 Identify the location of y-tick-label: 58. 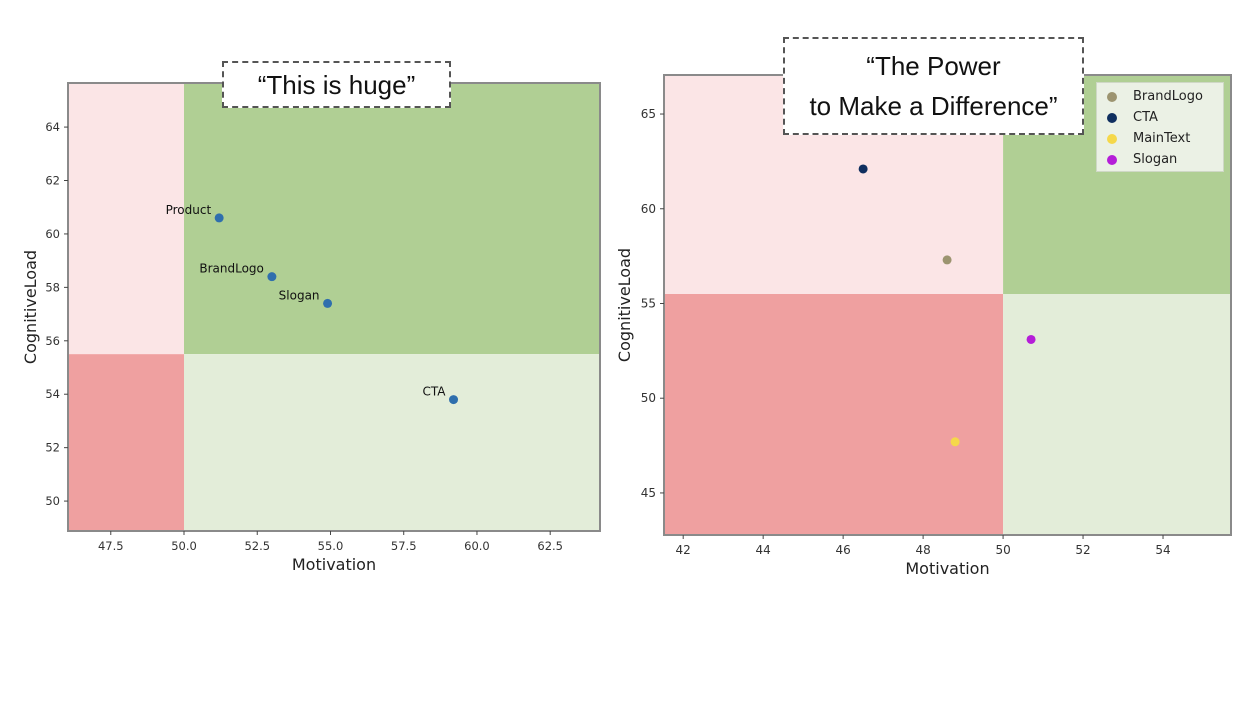
(52, 287).